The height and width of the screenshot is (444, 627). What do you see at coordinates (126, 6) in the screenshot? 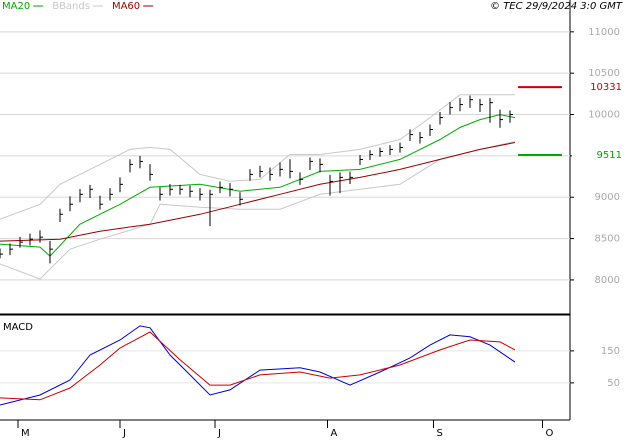
I see `legend-label: MA60` at bounding box center [126, 6].